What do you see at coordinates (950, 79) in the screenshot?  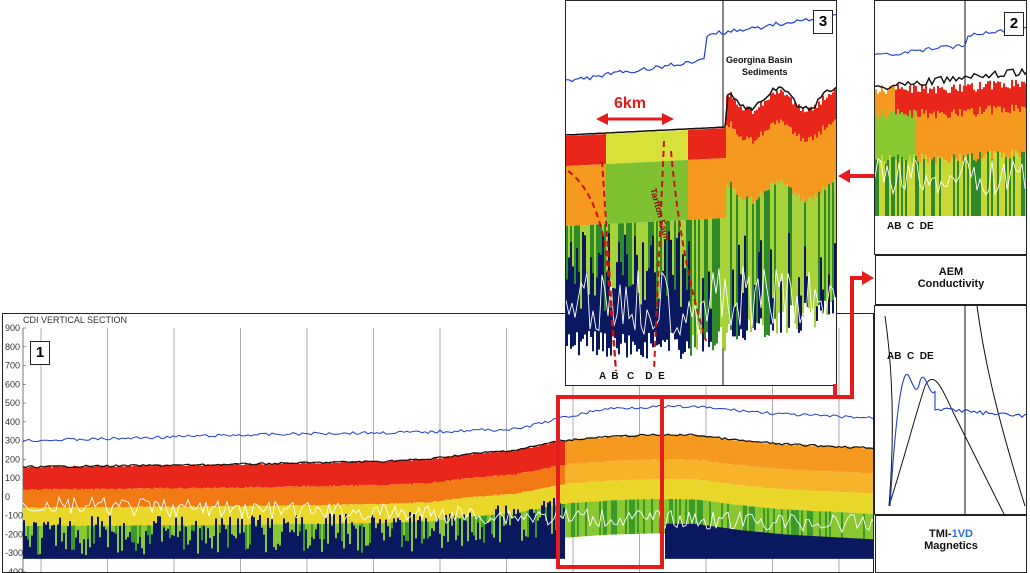 I see `strip-topography-line` at bounding box center [950, 79].